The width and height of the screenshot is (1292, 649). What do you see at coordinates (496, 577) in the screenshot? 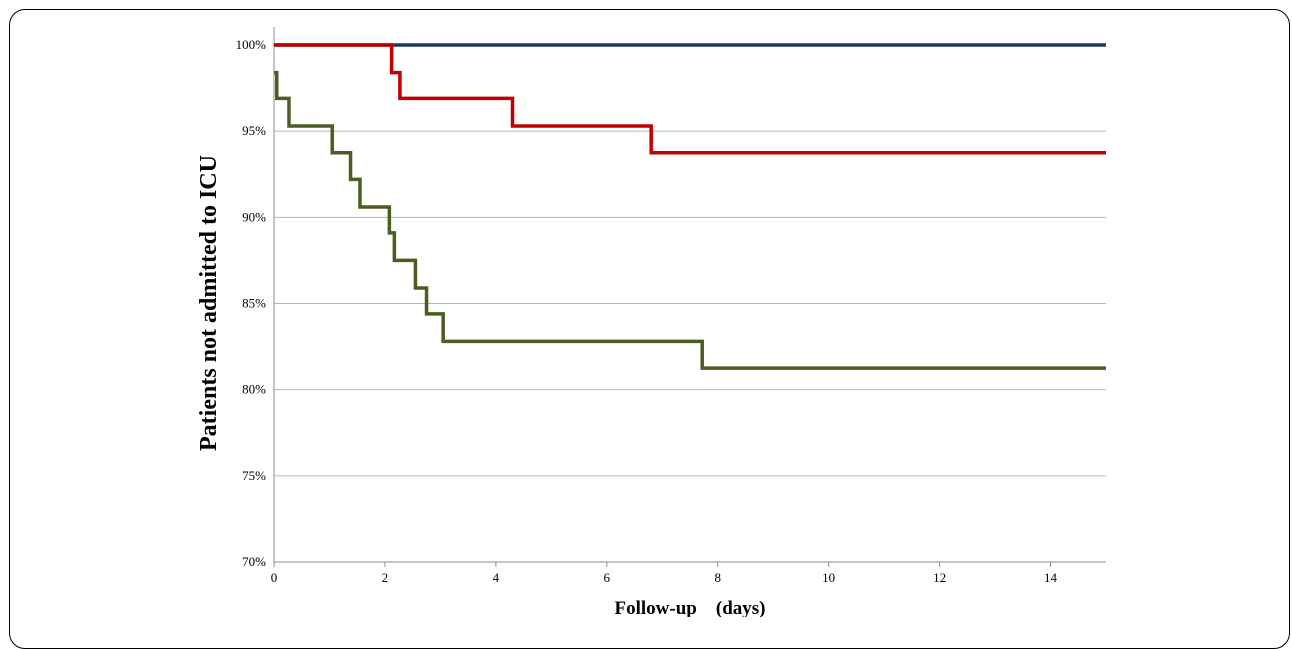
I see `x-tick-label: 4` at bounding box center [496, 577].